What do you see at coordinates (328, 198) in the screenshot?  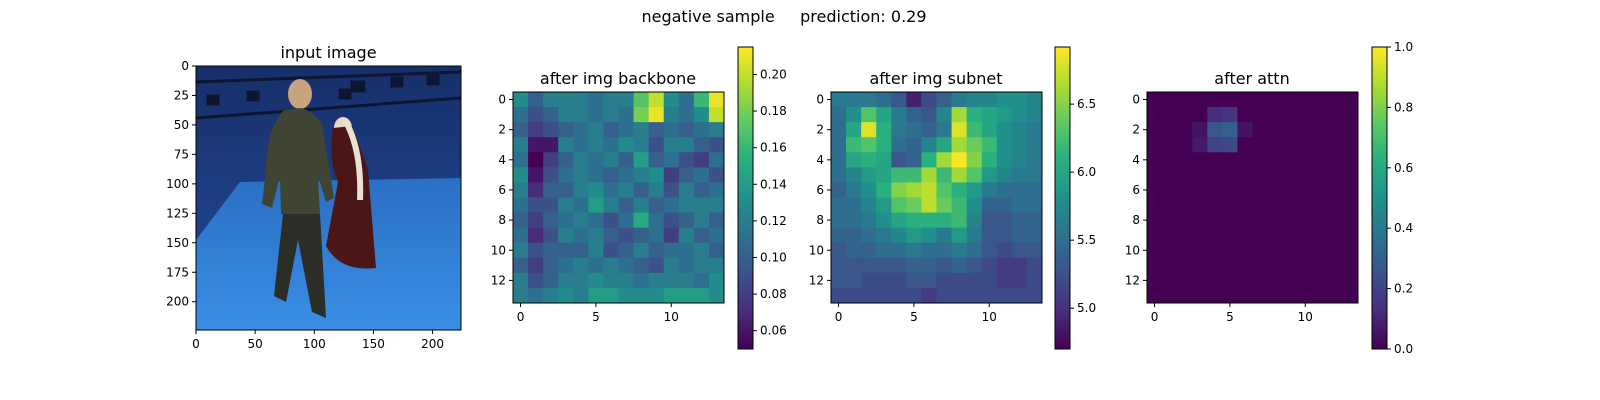 I see `input-photo` at bounding box center [328, 198].